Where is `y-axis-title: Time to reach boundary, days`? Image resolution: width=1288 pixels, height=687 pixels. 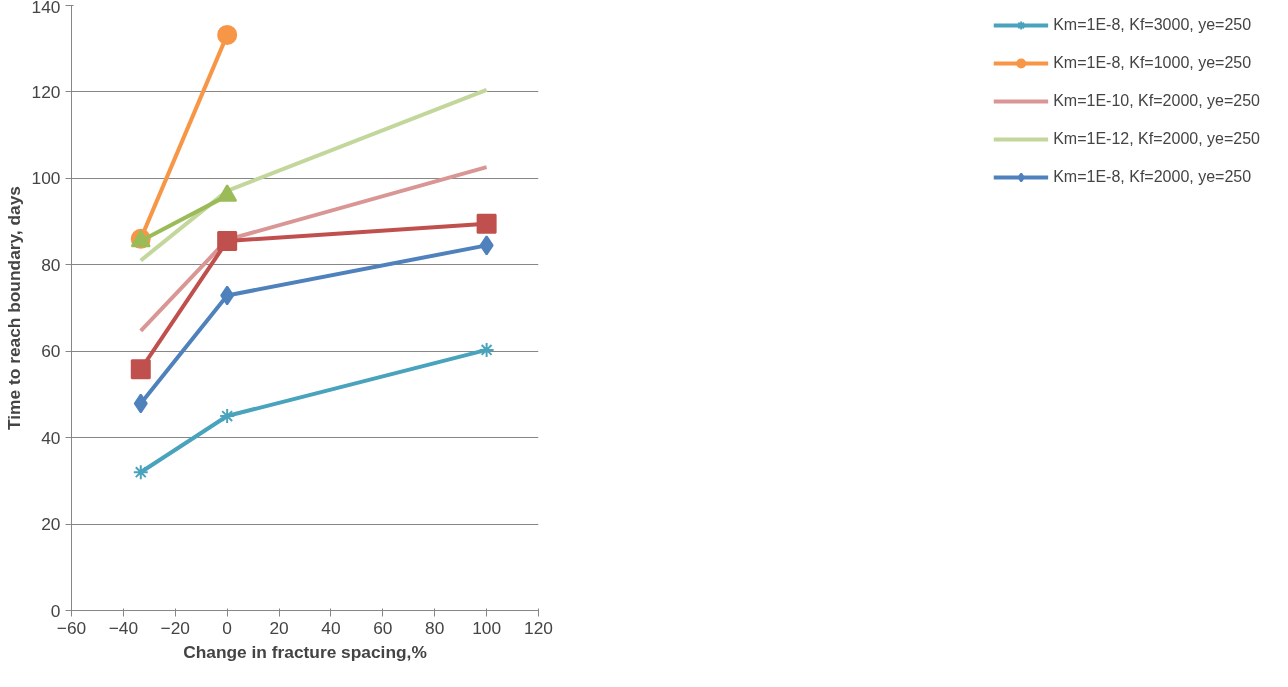
y-axis-title: Time to reach boundary, days is located at coordinates (13, 308).